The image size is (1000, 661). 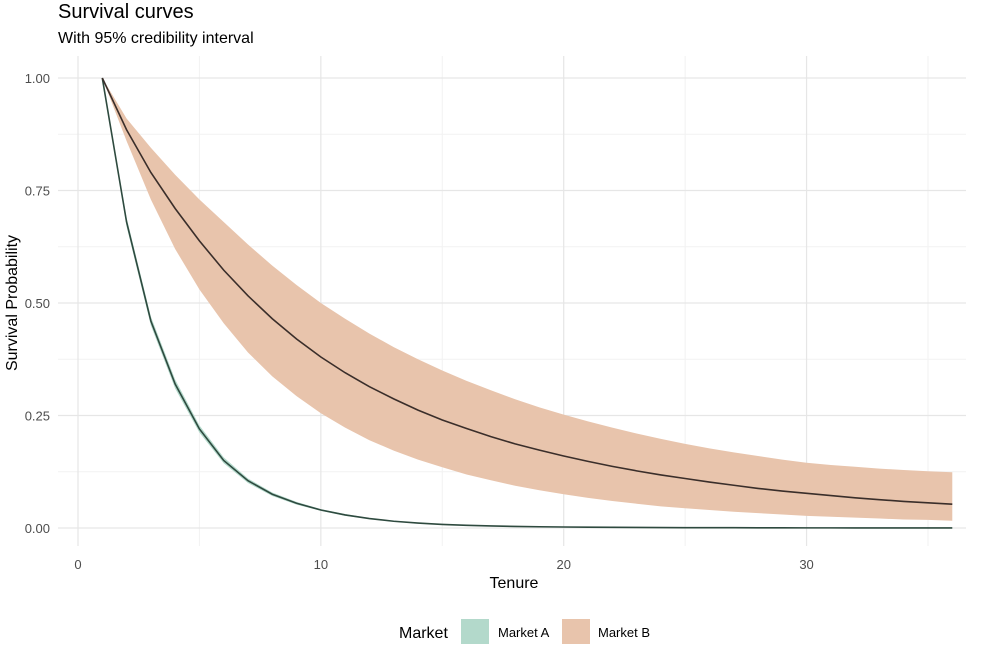 What do you see at coordinates (423, 633) in the screenshot?
I see `legend-title: Market` at bounding box center [423, 633].